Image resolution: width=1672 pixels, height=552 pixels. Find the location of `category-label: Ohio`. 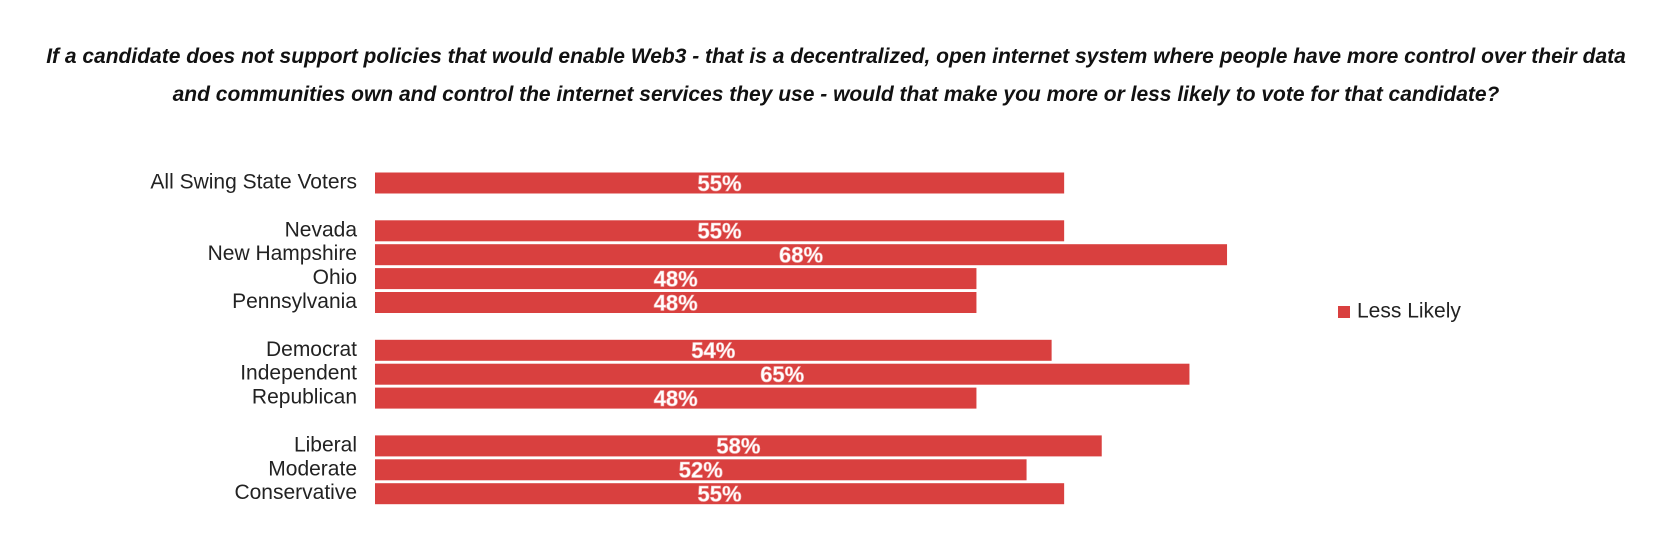

category-label: Ohio is located at coordinates (335, 277).